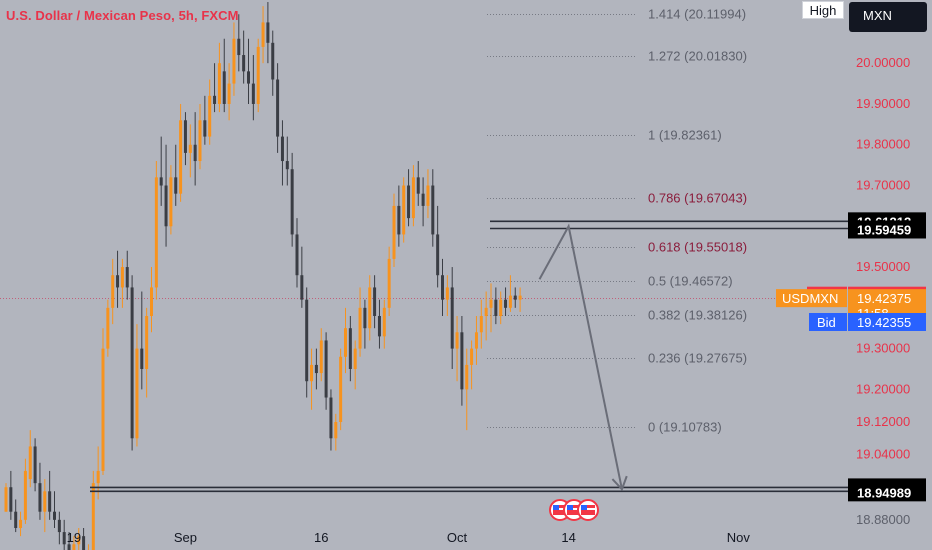  I want to click on currency-button: MXN, so click(888, 17).